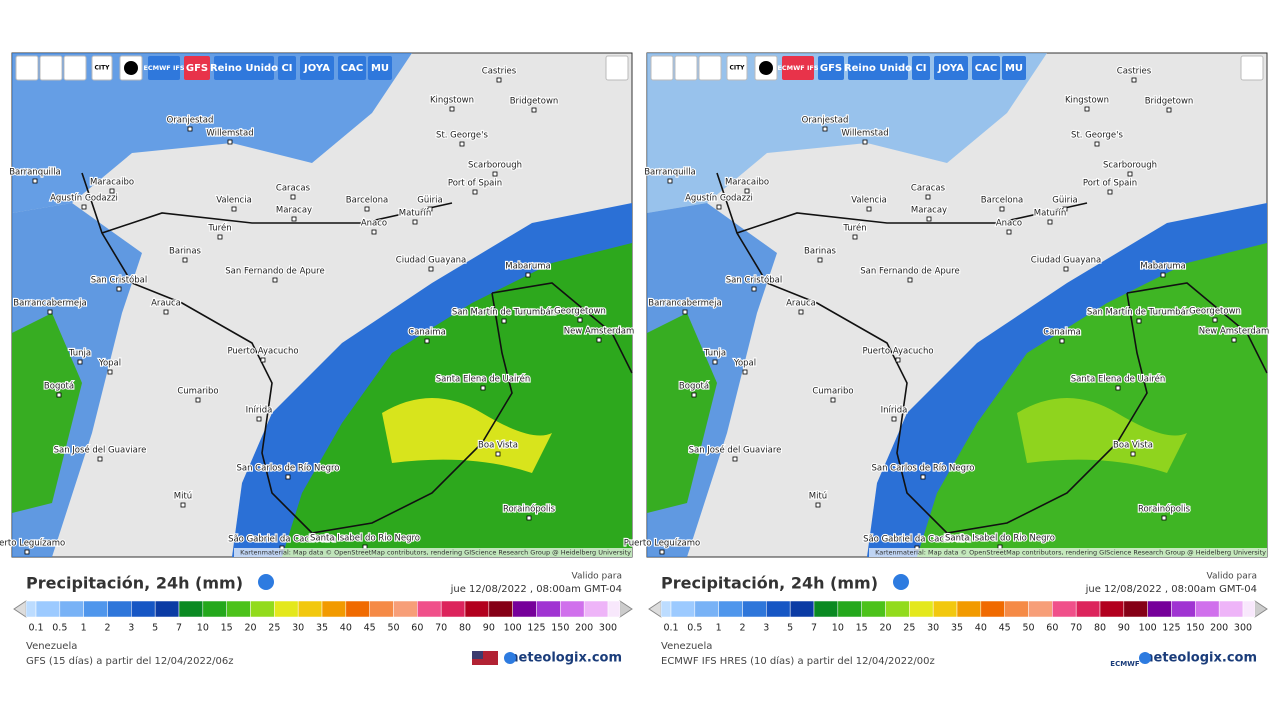 Image resolution: width=1280 pixels, height=724 pixels. I want to click on city-label: Barrancabermeja, so click(49, 304).